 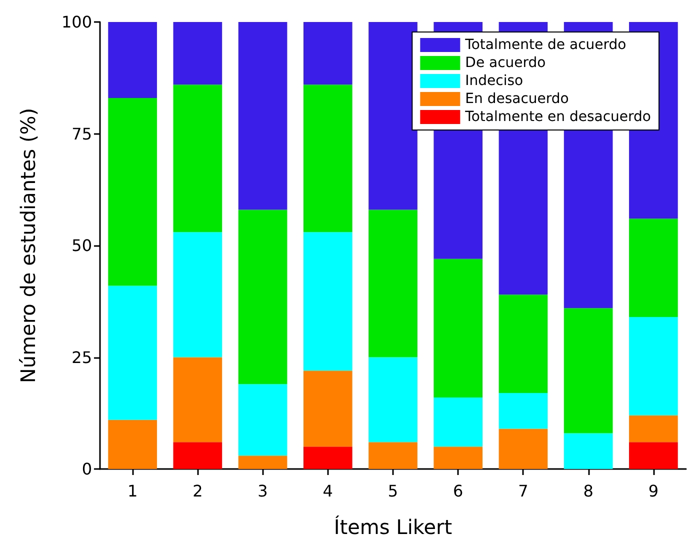 What do you see at coordinates (494, 81) in the screenshot?
I see `legend-label: Indeciso` at bounding box center [494, 81].